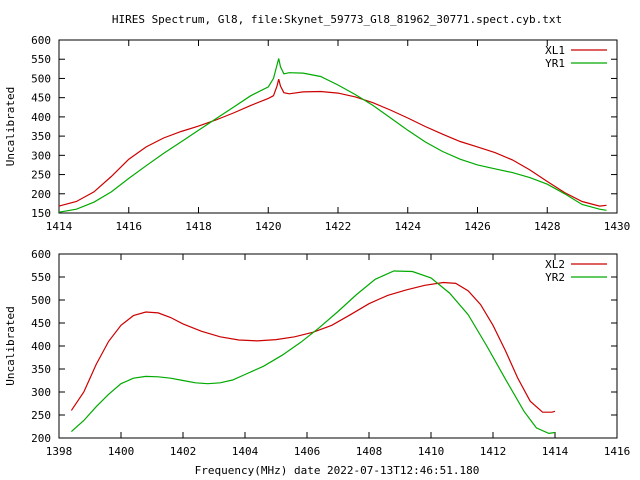  I want to click on x-tick-label: 1430, so click(617, 226).